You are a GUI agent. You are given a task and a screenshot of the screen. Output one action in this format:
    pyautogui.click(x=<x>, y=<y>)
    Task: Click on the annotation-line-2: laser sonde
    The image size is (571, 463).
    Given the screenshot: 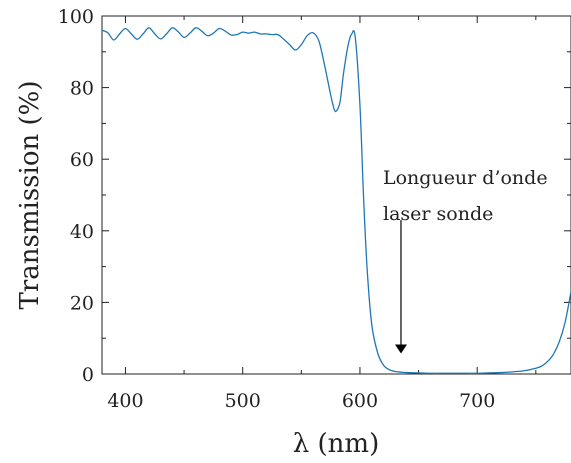 What is the action you would take?
    pyautogui.click(x=438, y=214)
    